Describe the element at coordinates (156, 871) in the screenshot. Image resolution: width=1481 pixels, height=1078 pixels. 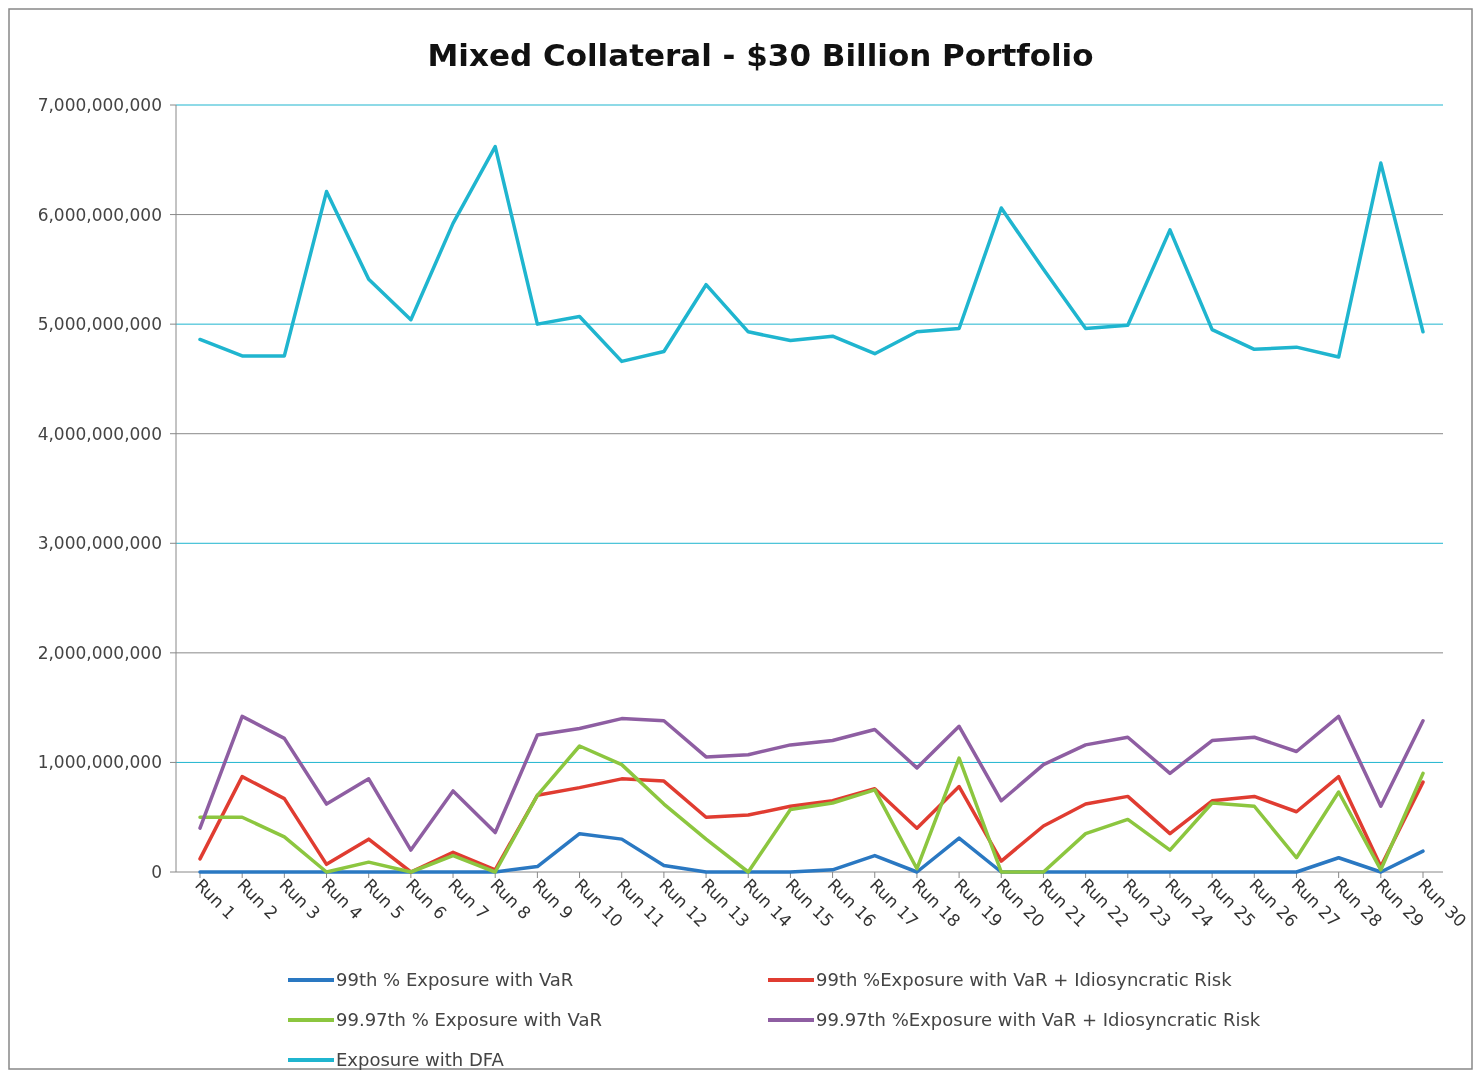
I see `y-tick-label: 0` at that location.